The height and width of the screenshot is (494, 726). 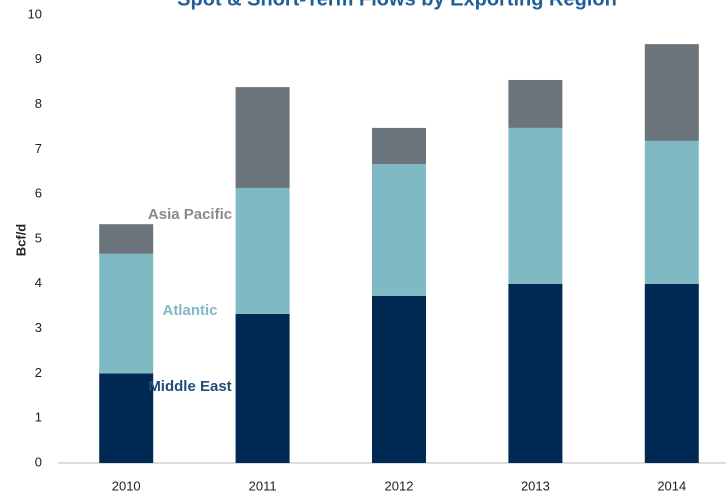 I want to click on y-tick-label: 0, so click(x=38, y=461).